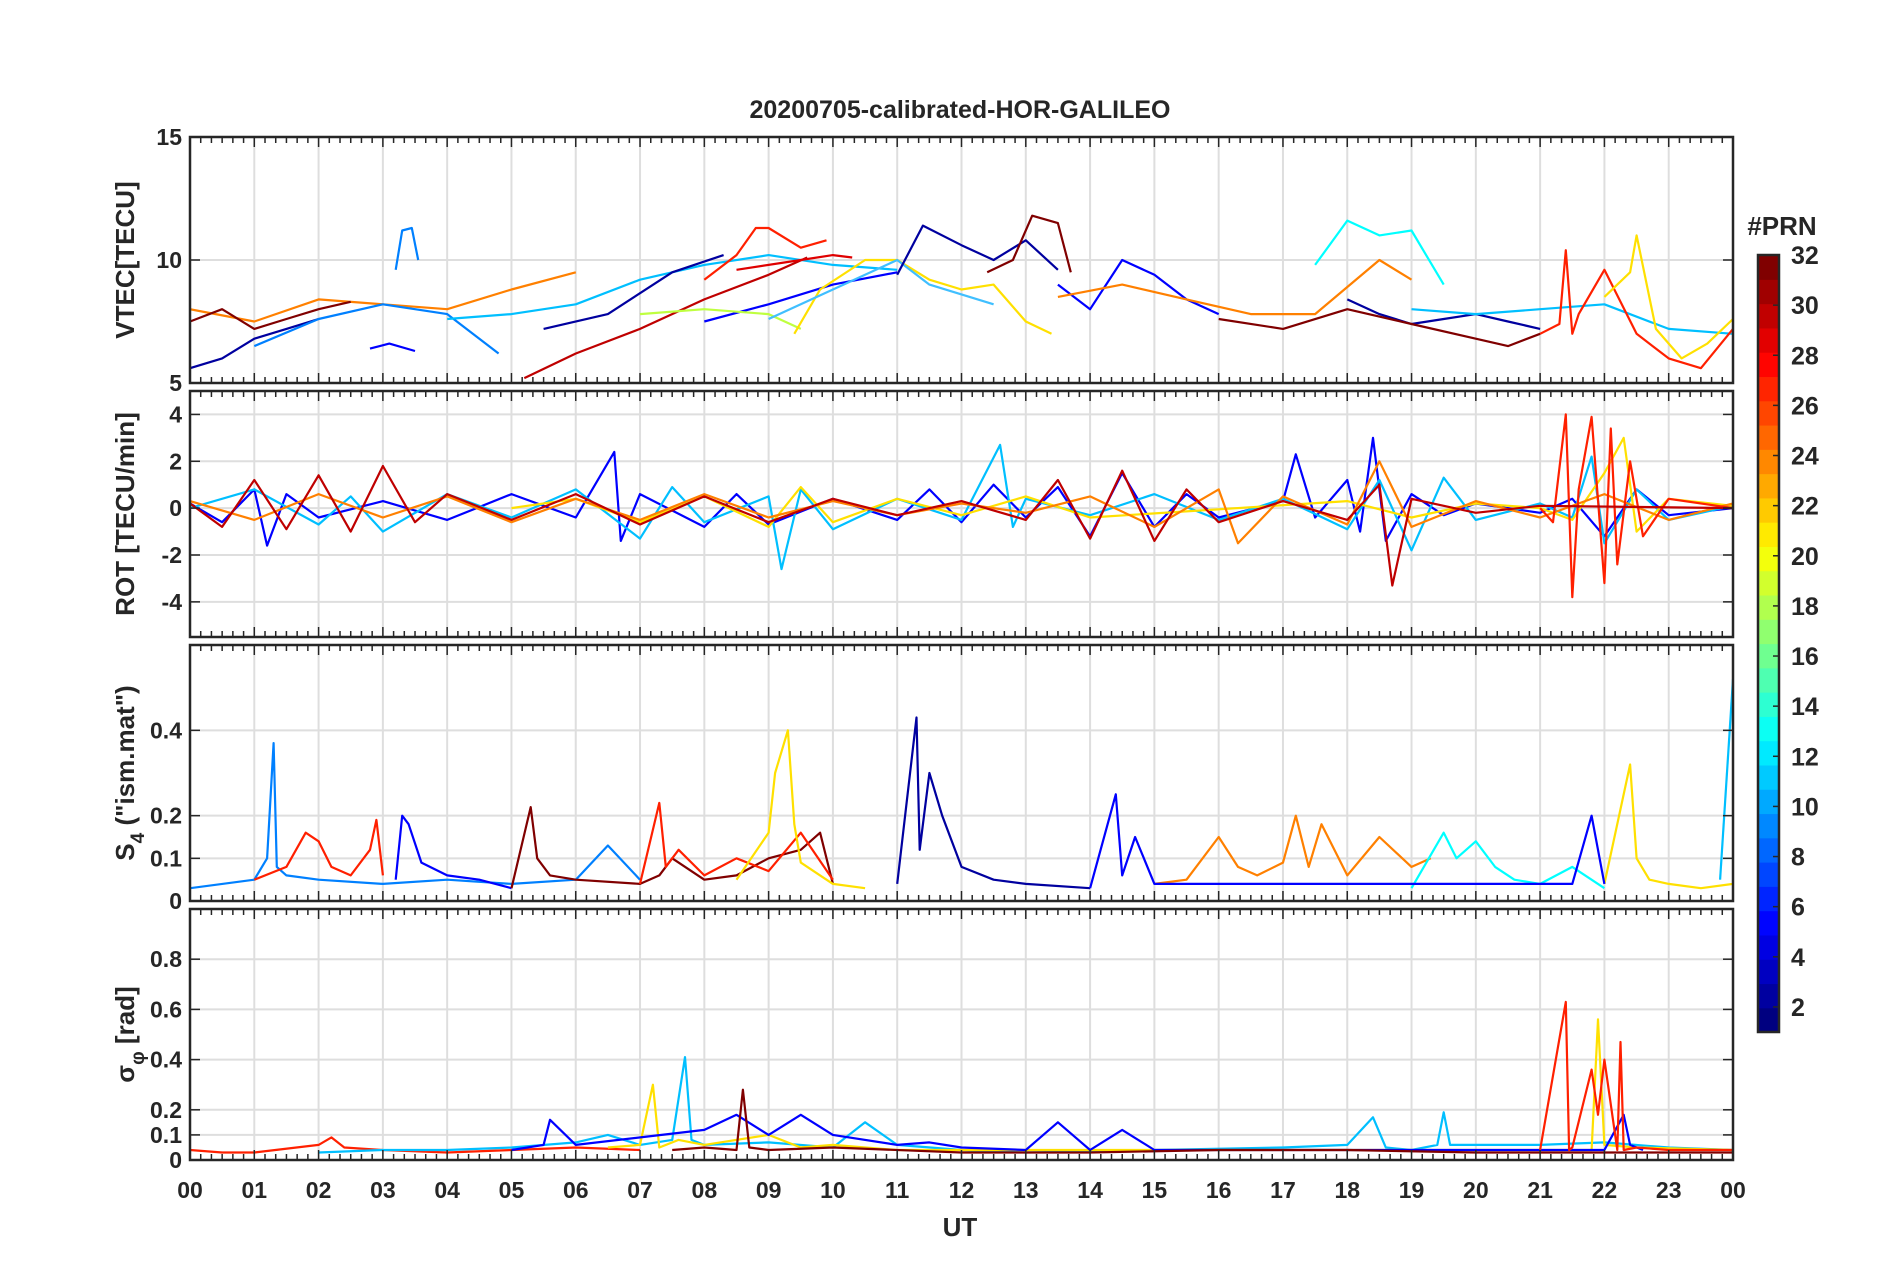 The height and width of the screenshot is (1277, 1902). What do you see at coordinates (169, 260) in the screenshot?
I see `y-tick-label: 10` at bounding box center [169, 260].